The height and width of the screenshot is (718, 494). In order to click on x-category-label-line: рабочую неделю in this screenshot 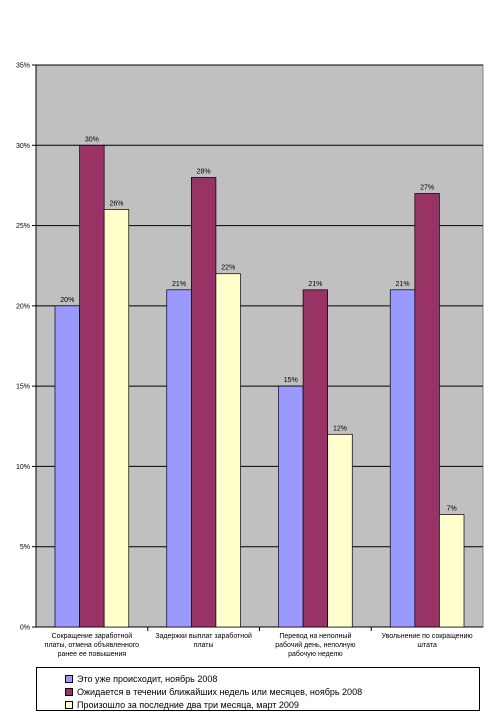, I will do `click(315, 654)`.